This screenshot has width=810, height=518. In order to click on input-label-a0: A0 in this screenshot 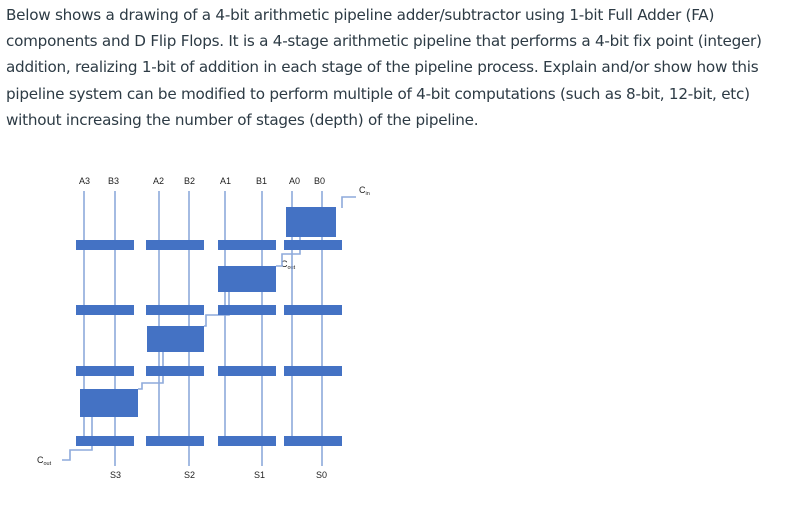, I will do `click(294, 181)`.